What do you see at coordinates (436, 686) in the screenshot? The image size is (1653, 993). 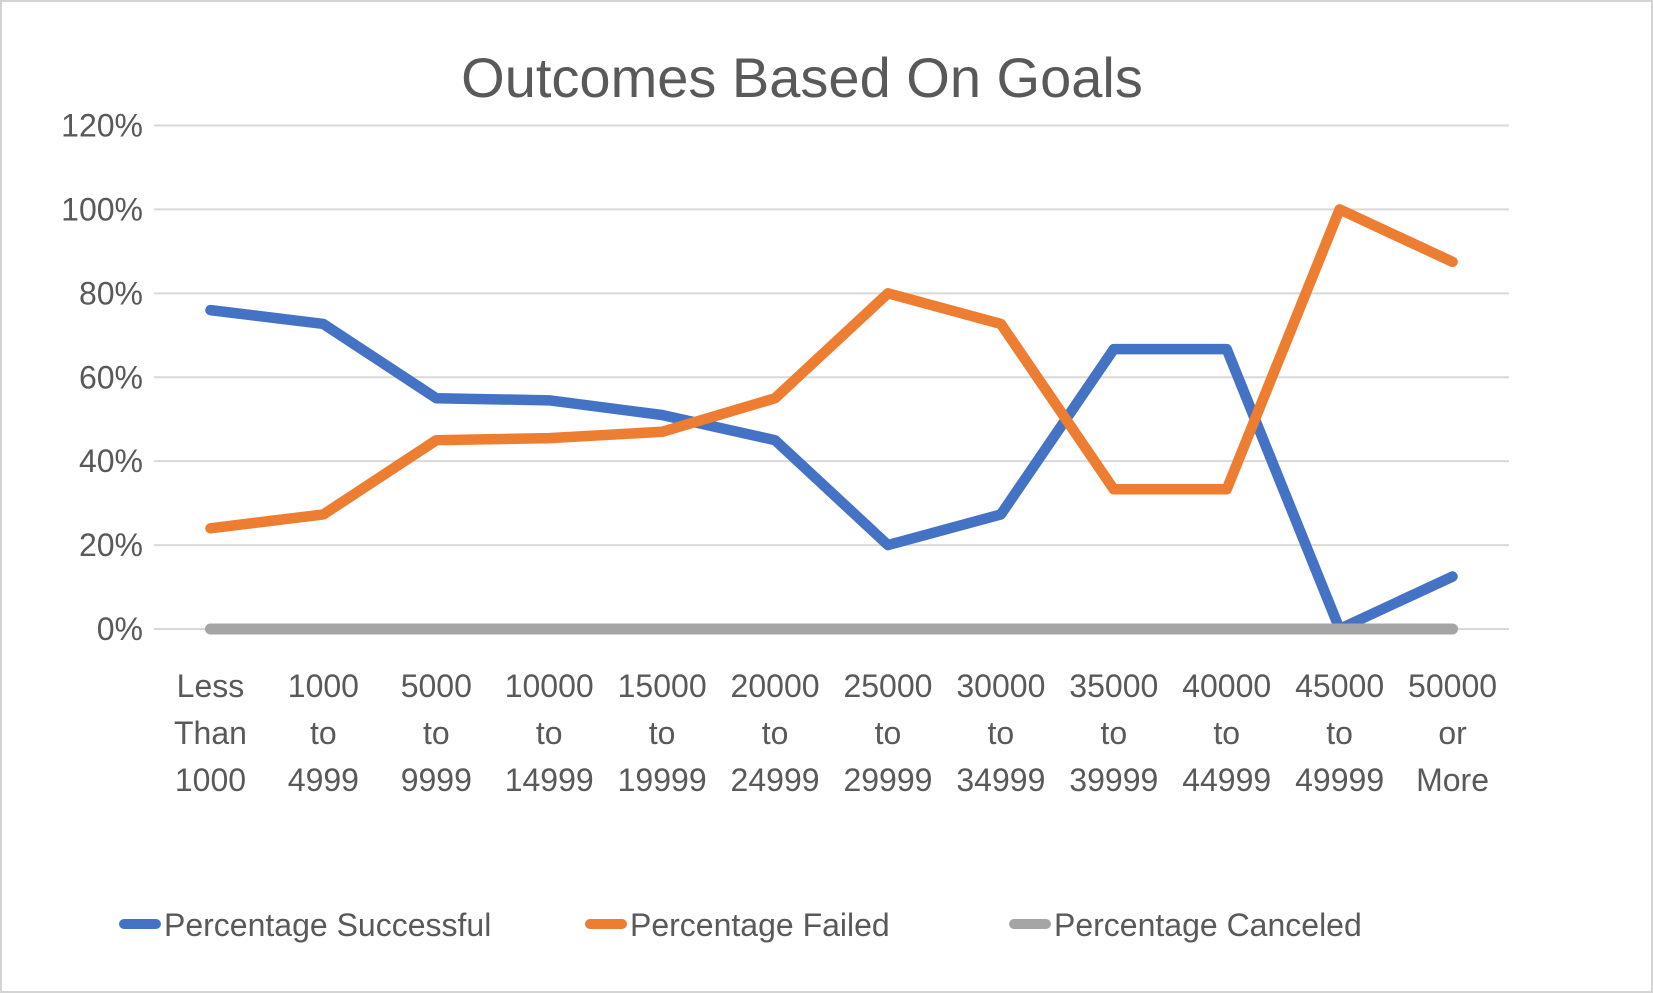 I see `x-axis-category-label: 5000` at bounding box center [436, 686].